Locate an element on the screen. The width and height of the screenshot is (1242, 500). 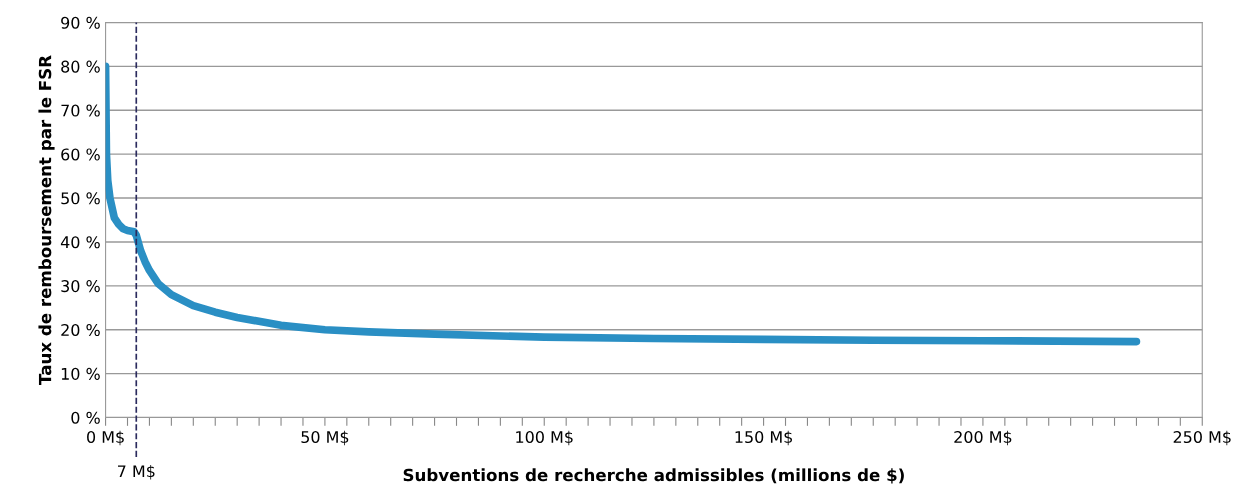
y-tick-label: 0 % is located at coordinates (85, 417).